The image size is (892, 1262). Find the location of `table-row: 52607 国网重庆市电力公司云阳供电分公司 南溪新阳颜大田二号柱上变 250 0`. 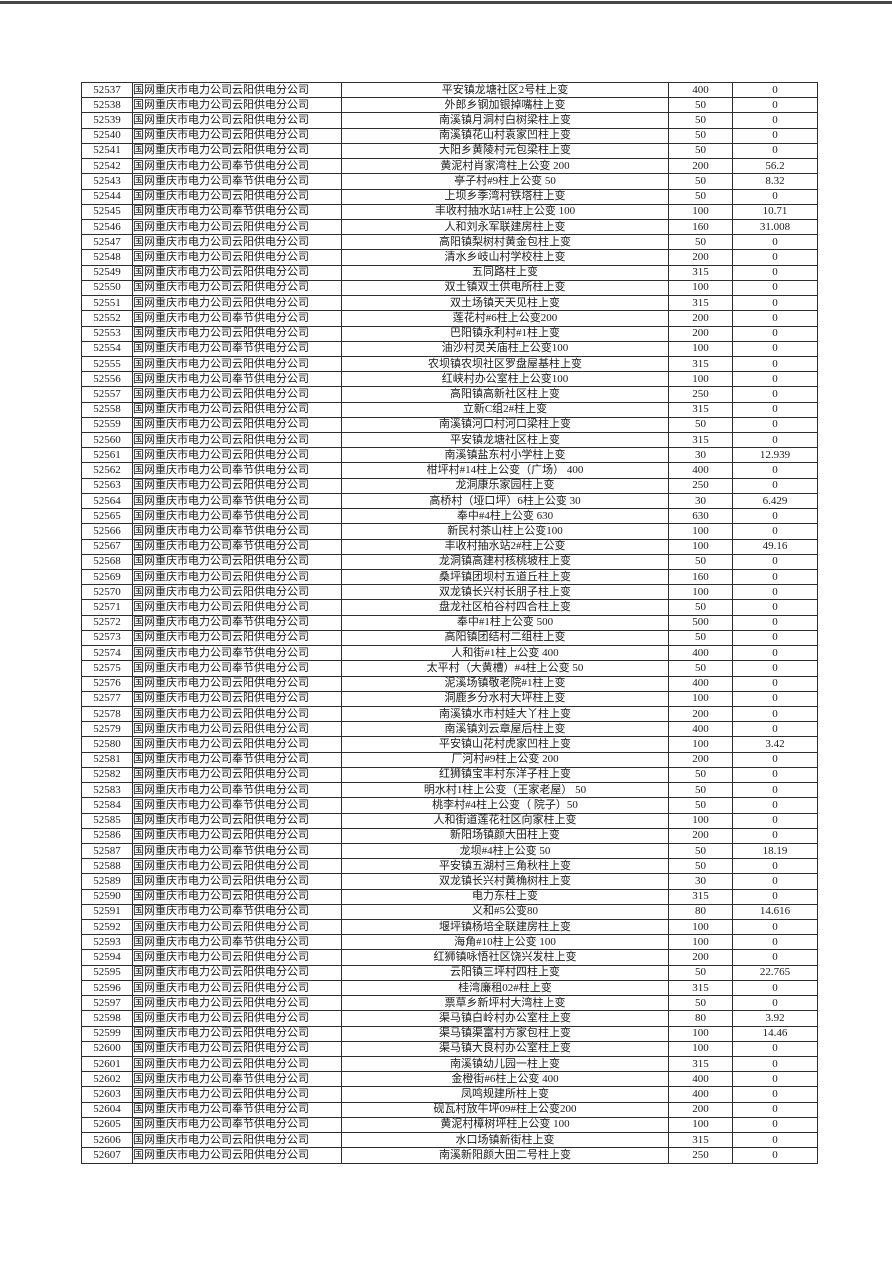

table-row: 52607 国网重庆市电力公司云阳供电分公司 南溪新阳颜大田二号柱上变 250 0 is located at coordinates (449, 1155).